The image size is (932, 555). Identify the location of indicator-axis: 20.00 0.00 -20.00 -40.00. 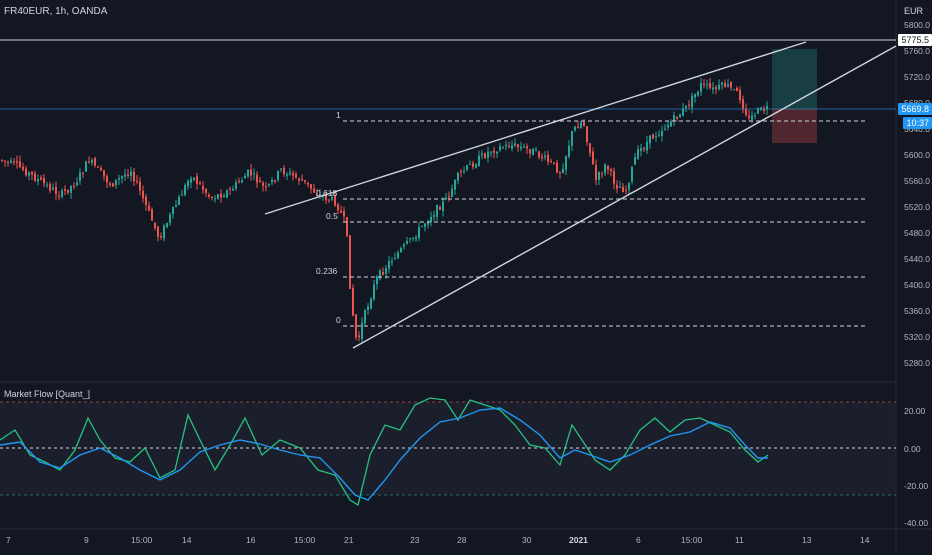
(916, 467).